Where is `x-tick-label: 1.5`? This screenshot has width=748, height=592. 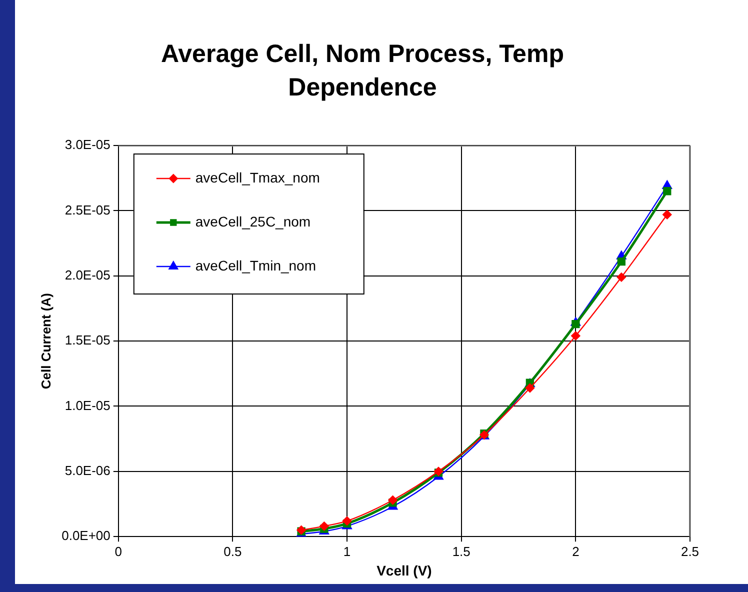
x-tick-label: 1.5 is located at coordinates (461, 551).